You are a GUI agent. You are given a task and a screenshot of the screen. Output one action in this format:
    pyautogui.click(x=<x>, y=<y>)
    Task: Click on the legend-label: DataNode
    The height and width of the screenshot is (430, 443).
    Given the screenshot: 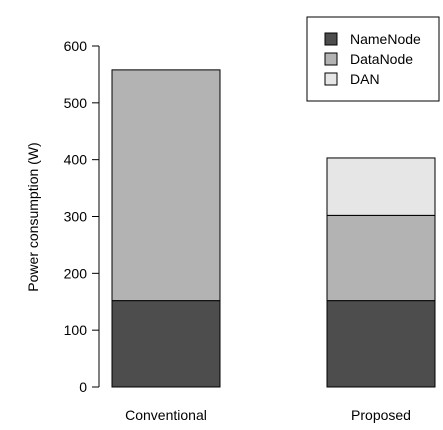 What is the action you would take?
    pyautogui.click(x=381, y=59)
    